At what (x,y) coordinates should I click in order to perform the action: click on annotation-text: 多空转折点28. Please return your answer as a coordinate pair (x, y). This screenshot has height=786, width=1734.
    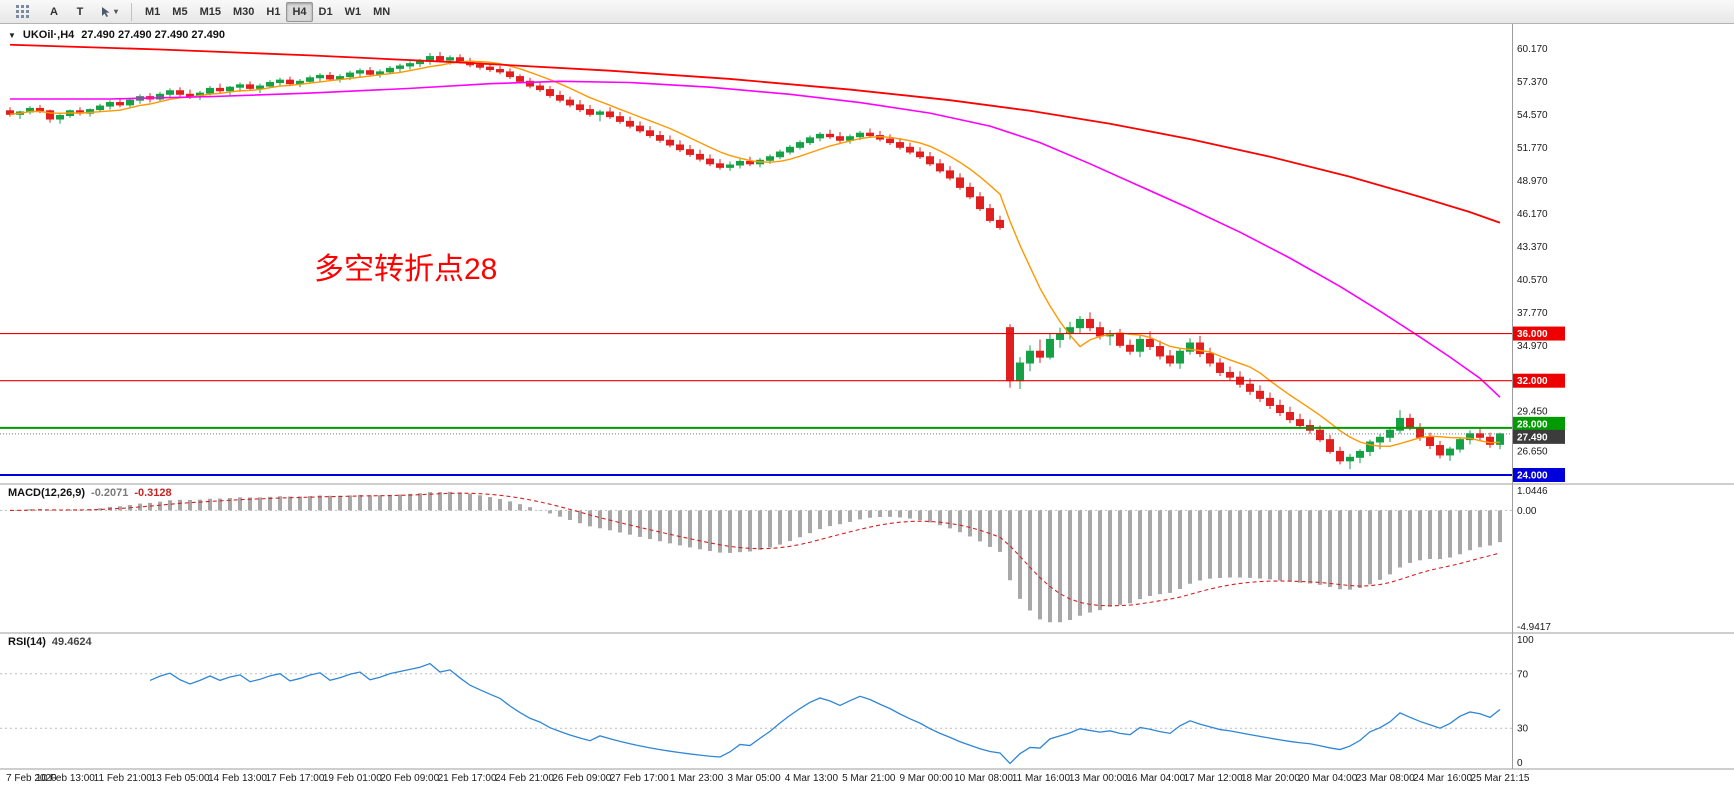
    Looking at the image, I should click on (406, 269).